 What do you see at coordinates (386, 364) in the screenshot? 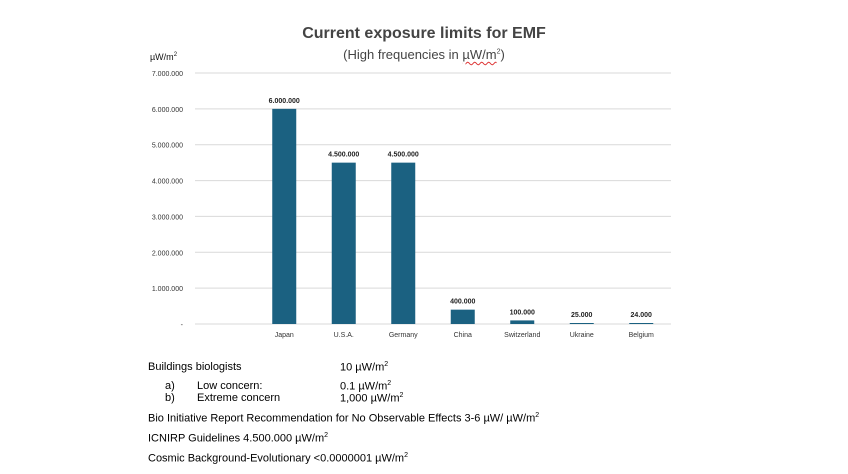
I see `note-building-biologists-sup: 2` at bounding box center [386, 364].